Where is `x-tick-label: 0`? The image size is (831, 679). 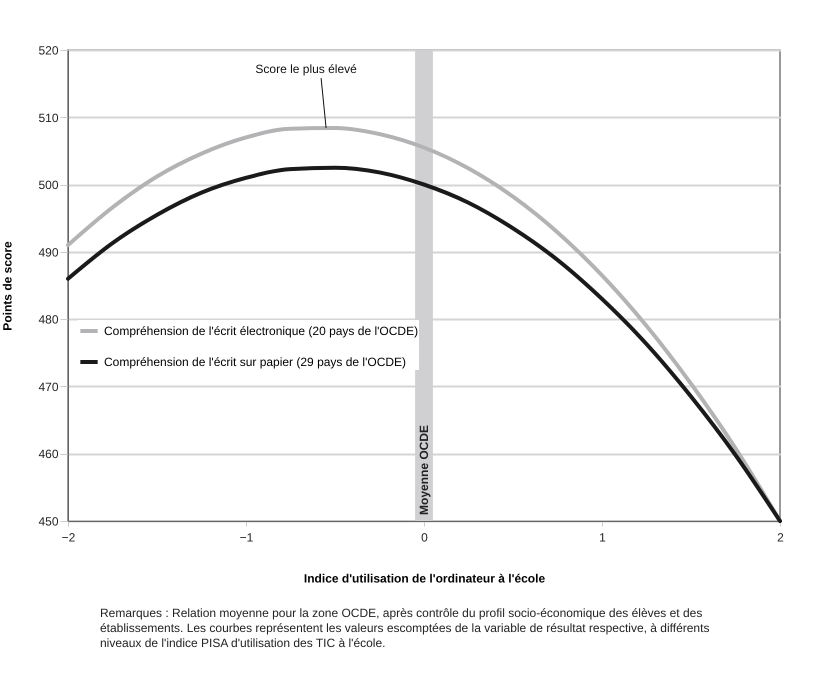
x-tick-label: 0 is located at coordinates (424, 537).